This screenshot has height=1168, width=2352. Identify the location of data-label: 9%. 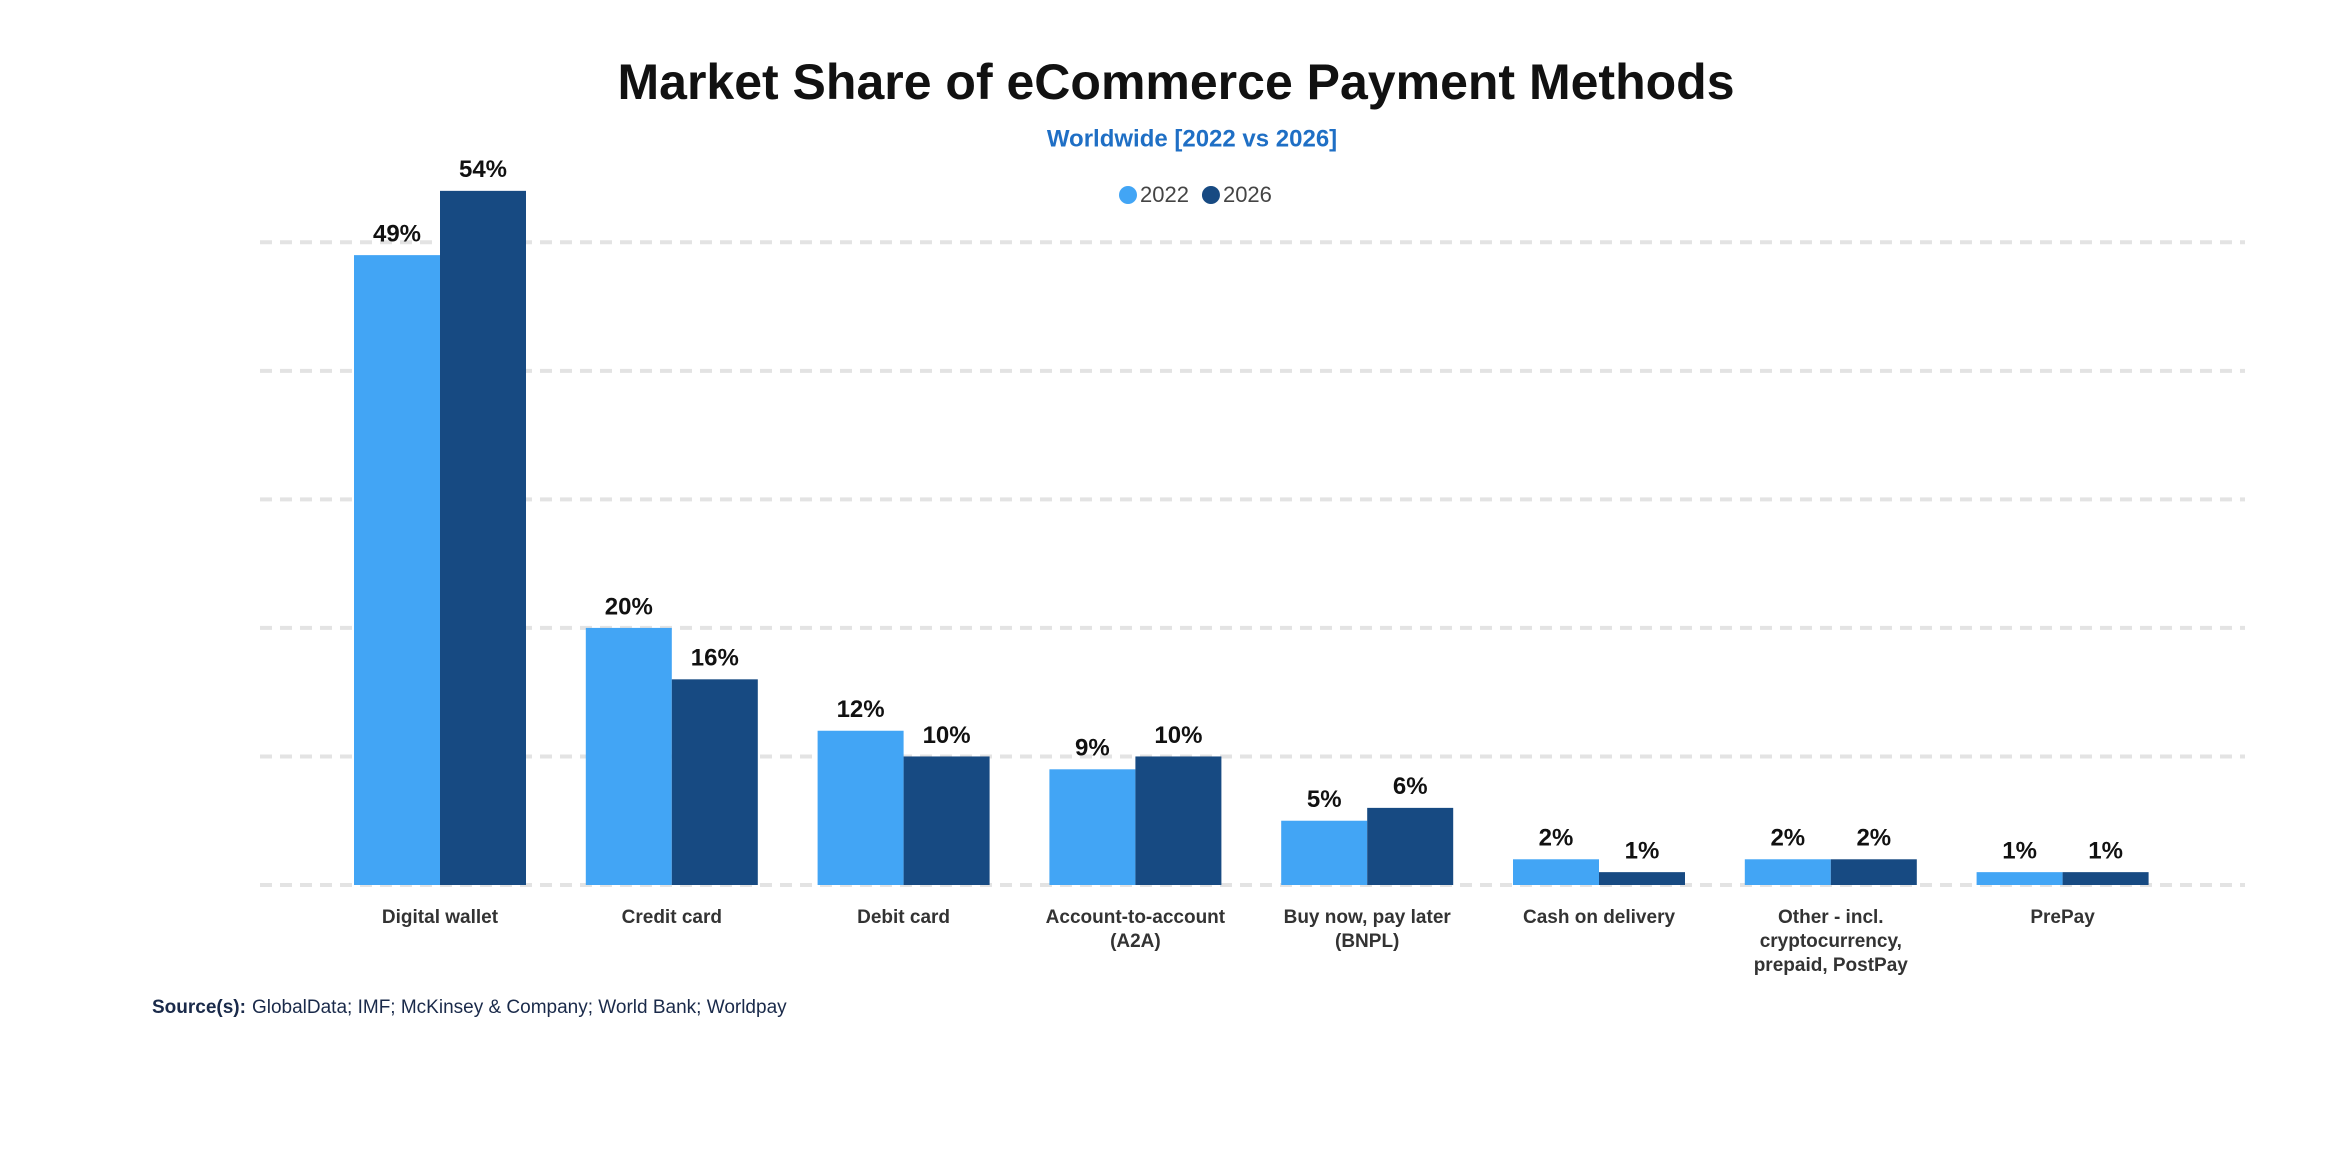
(1092, 748).